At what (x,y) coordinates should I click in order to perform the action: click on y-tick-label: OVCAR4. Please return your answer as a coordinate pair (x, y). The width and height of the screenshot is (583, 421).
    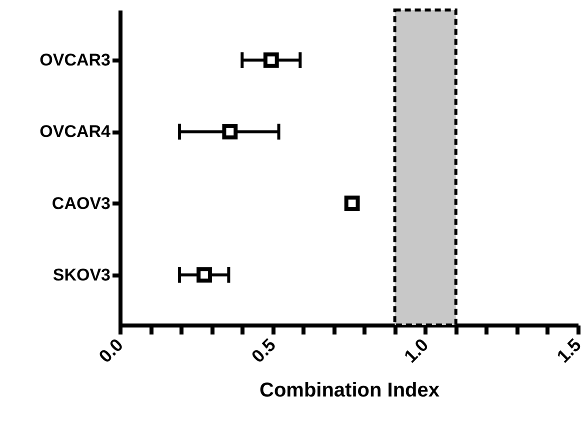
    Looking at the image, I should click on (76, 132).